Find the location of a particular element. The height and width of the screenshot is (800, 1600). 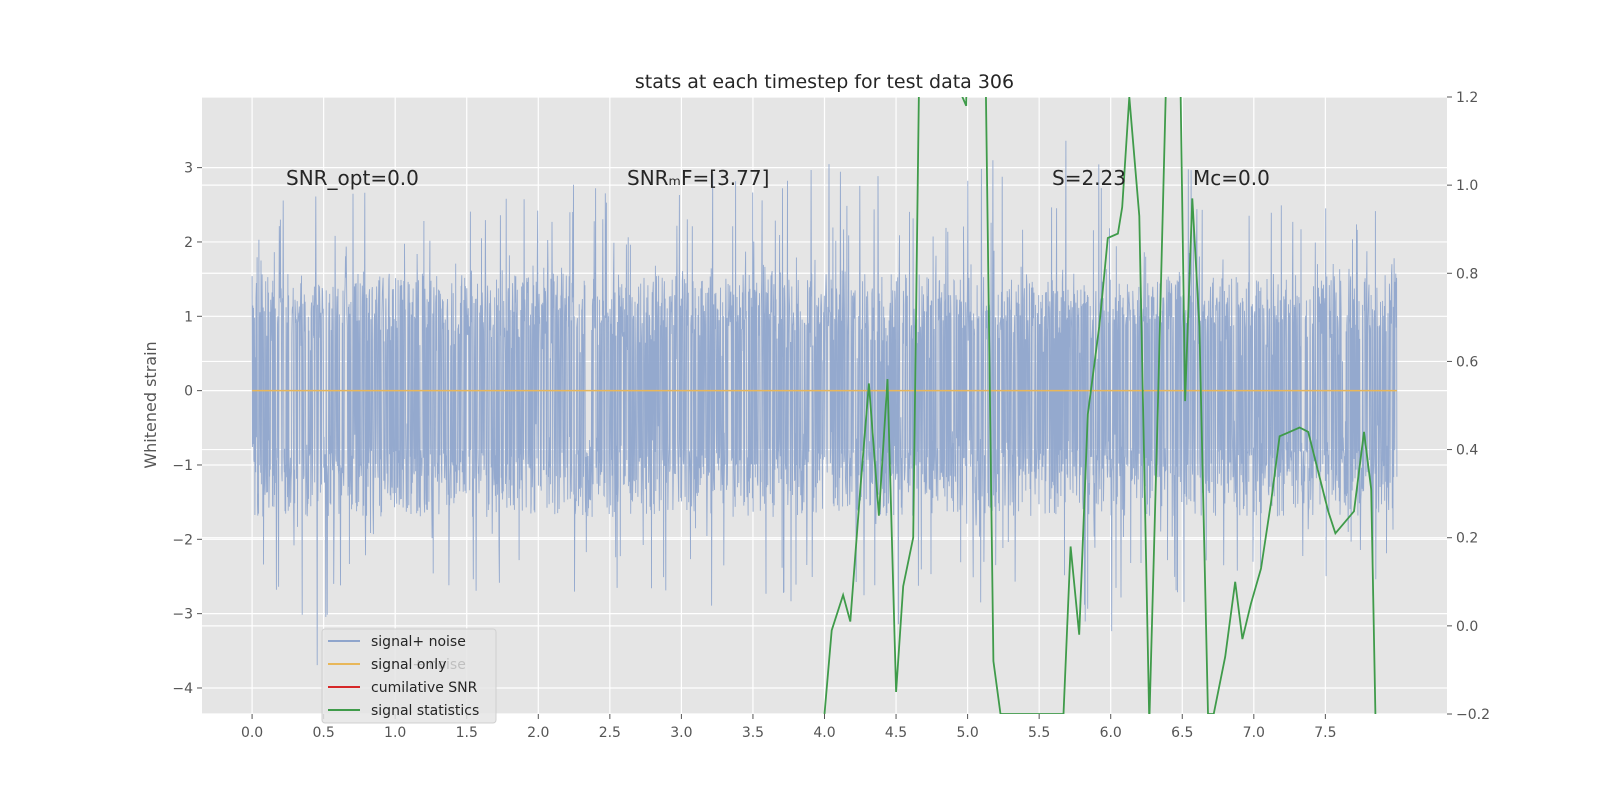

x-tick-label: 6.5 is located at coordinates (1182, 733).